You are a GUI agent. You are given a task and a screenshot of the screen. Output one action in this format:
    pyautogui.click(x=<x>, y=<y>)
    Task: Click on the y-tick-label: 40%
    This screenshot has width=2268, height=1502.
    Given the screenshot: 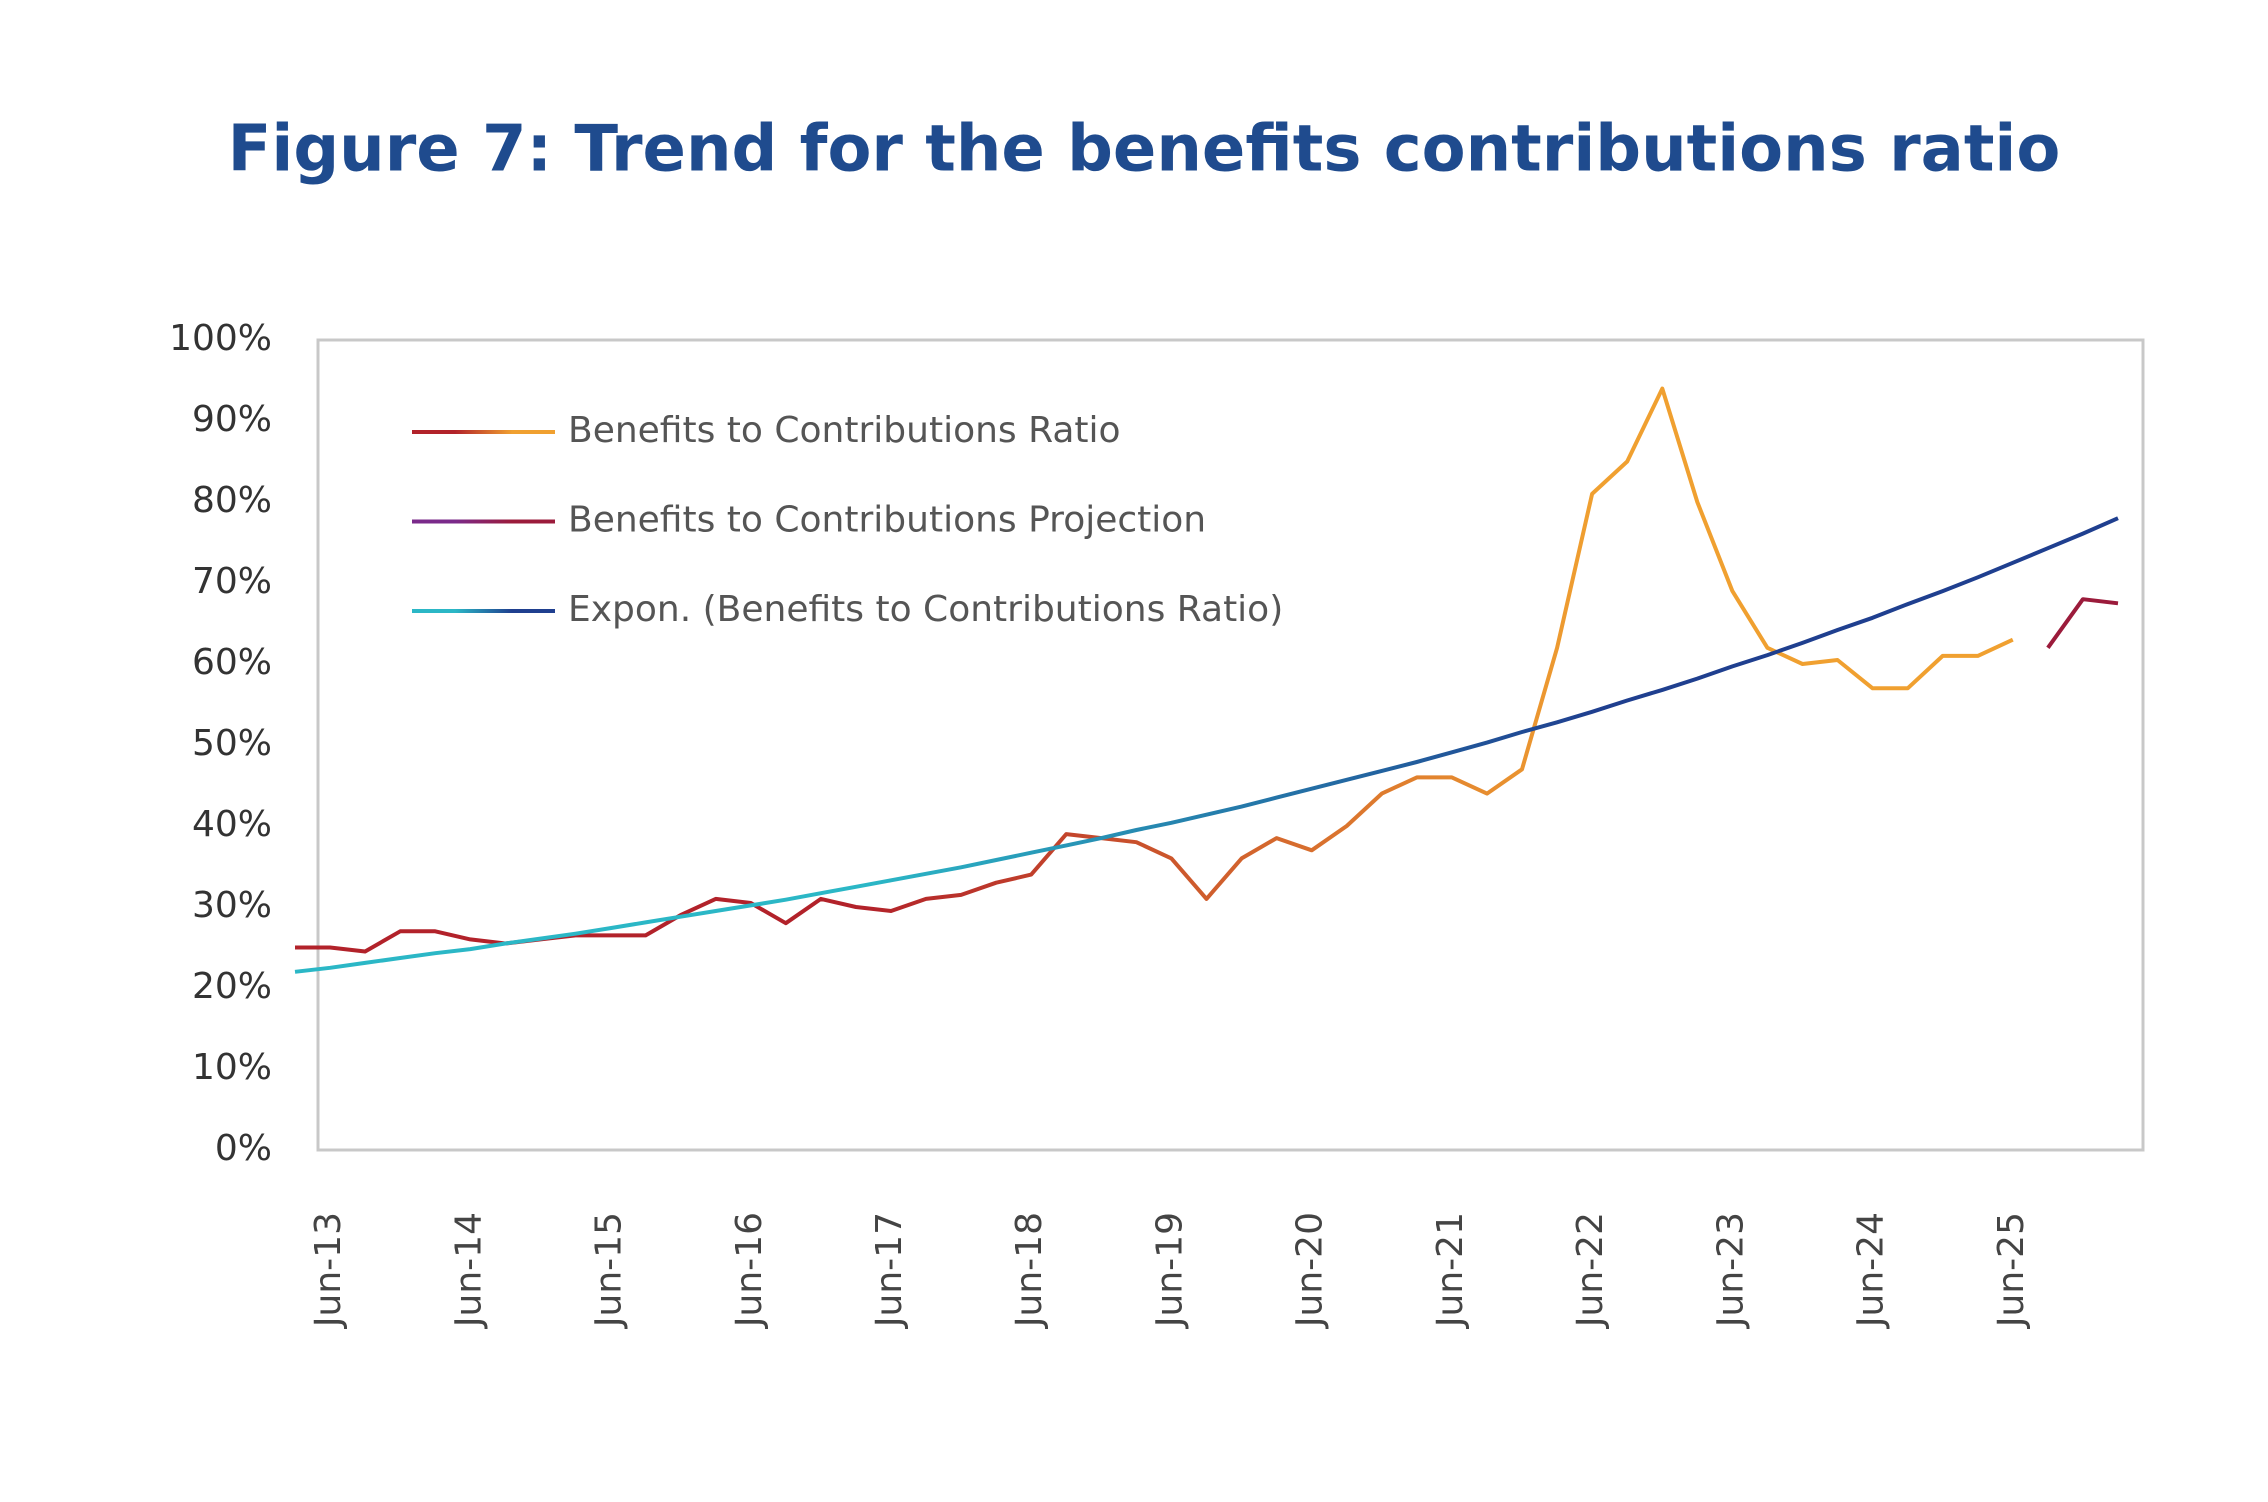 What is the action you would take?
    pyautogui.click(x=232, y=824)
    